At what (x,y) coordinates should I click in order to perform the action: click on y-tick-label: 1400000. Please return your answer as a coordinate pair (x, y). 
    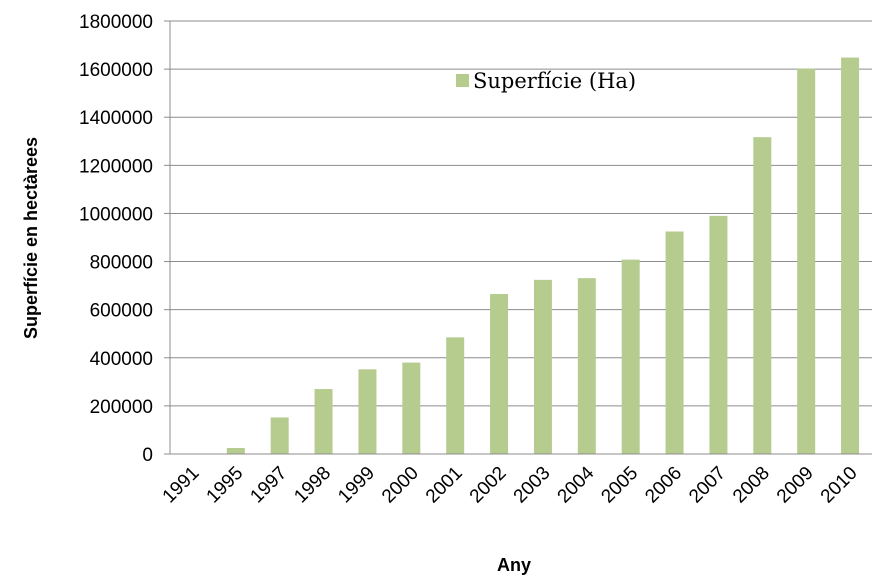
    Looking at the image, I should click on (116, 118).